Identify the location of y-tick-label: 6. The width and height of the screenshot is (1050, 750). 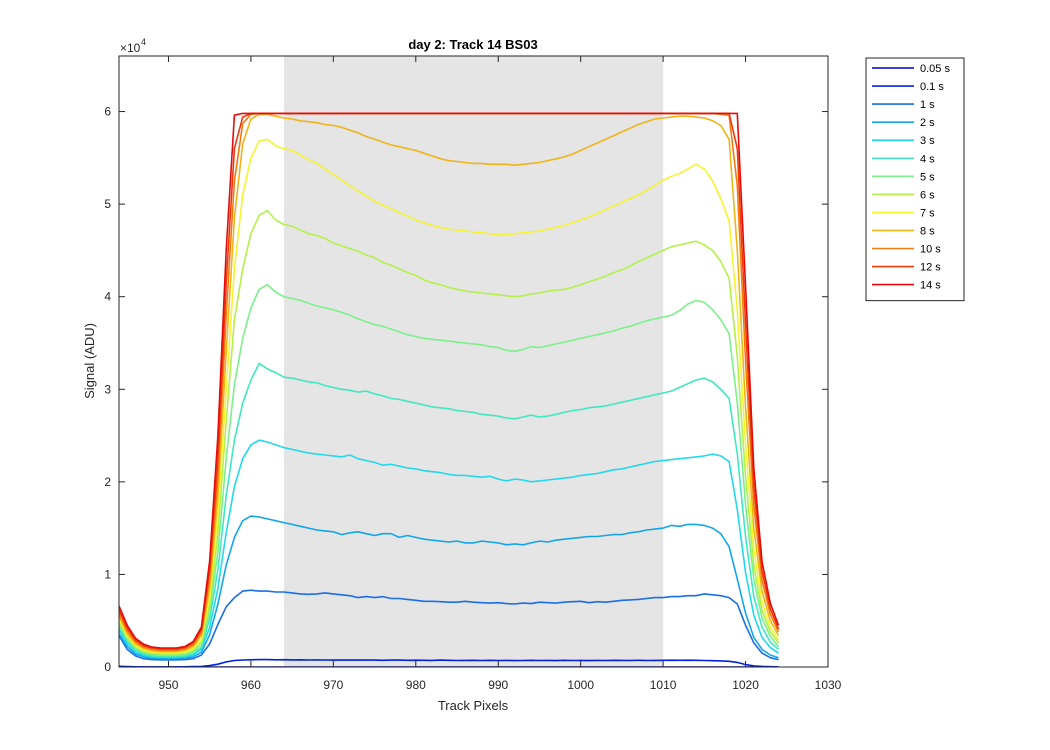
(107, 112).